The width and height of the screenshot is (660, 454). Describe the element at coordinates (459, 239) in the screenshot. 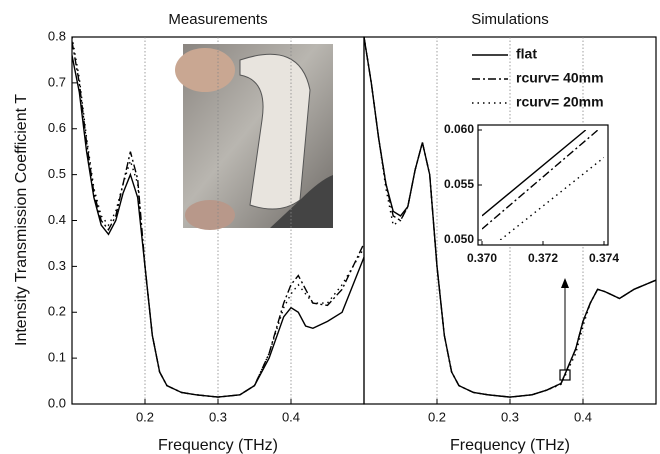

I see `y-tick-label: 0.050` at that location.